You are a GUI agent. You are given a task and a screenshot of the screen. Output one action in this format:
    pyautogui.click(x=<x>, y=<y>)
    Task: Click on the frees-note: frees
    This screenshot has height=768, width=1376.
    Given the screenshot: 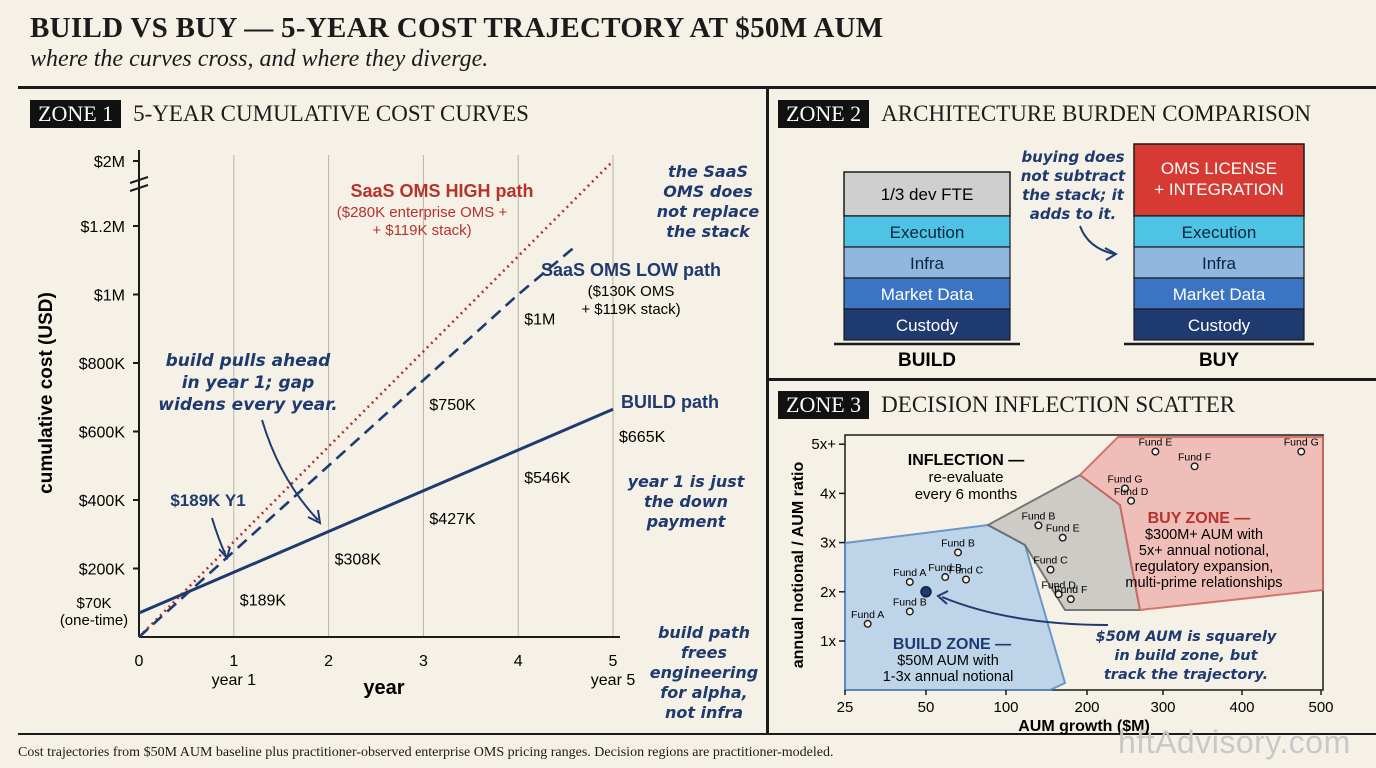 What is the action you would take?
    pyautogui.click(x=704, y=652)
    